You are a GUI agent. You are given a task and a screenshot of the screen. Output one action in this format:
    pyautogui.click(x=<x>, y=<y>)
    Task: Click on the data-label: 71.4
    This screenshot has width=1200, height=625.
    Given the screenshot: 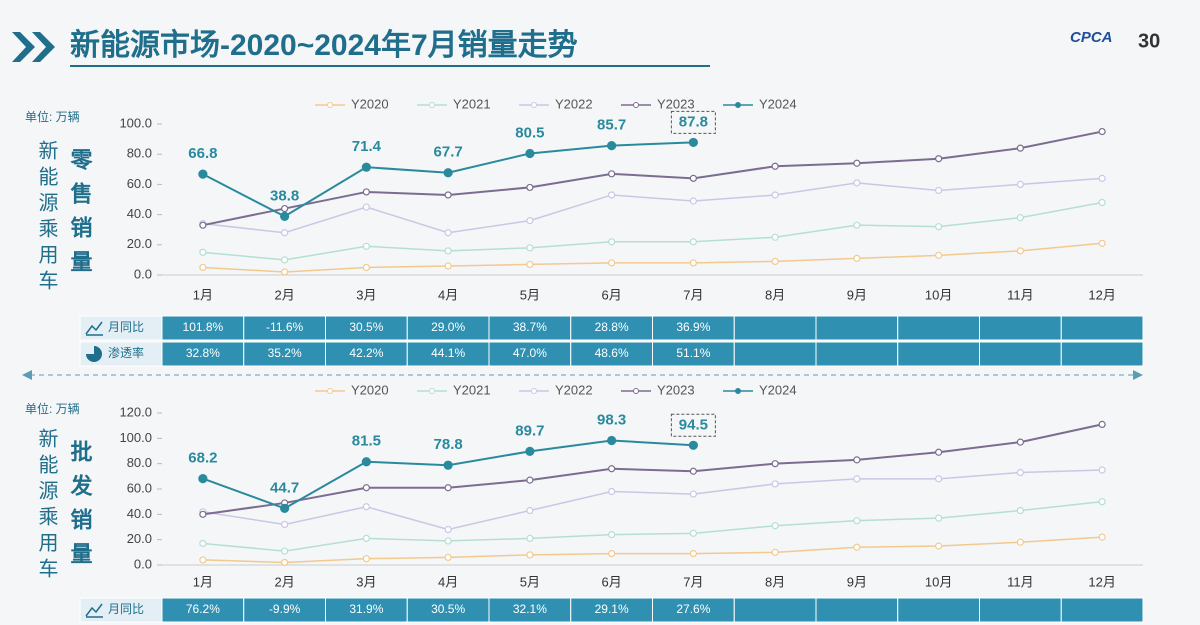 What is the action you would take?
    pyautogui.click(x=367, y=146)
    